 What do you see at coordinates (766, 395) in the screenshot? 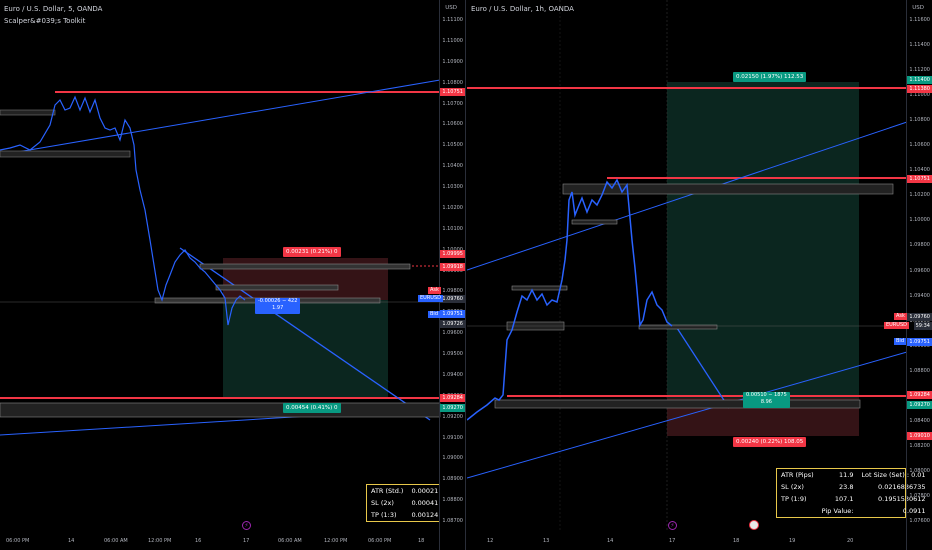
I see `right-position-pill-line1: 0.00510 − 1875` at bounding box center [766, 395].